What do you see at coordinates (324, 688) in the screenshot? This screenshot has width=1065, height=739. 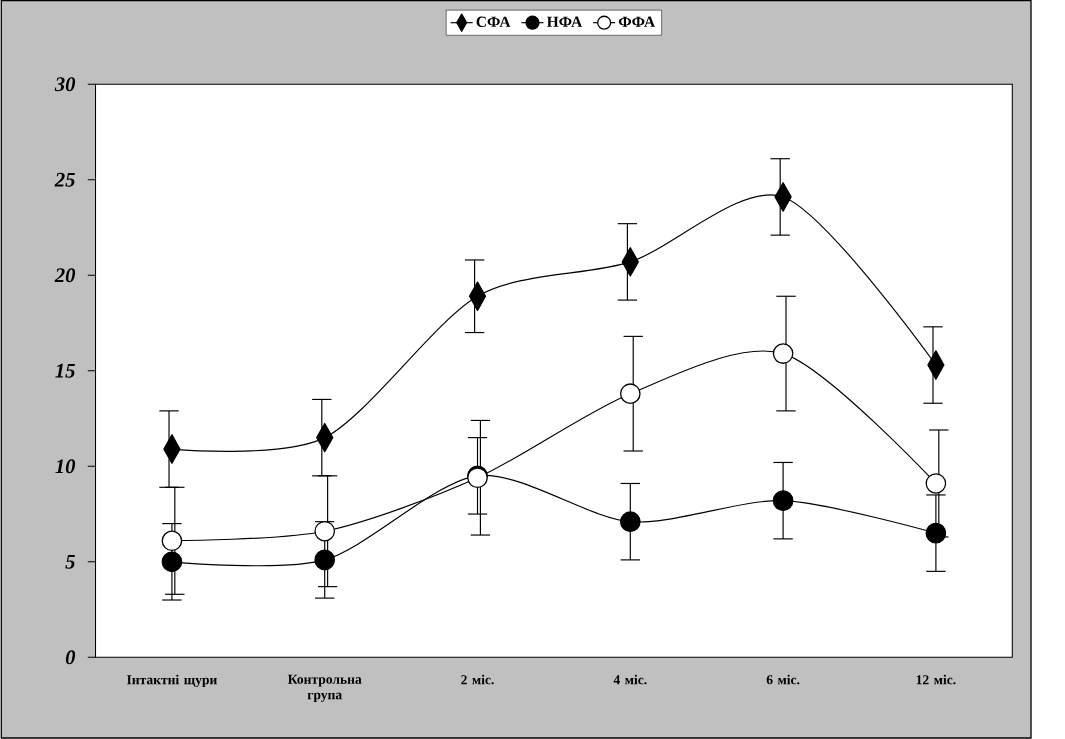 I see `x-tick-label: Контрольна група` at bounding box center [324, 688].